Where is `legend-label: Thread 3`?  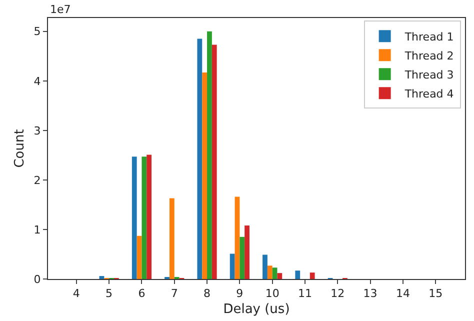
legend-label: Thread 3 is located at coordinates (429, 75).